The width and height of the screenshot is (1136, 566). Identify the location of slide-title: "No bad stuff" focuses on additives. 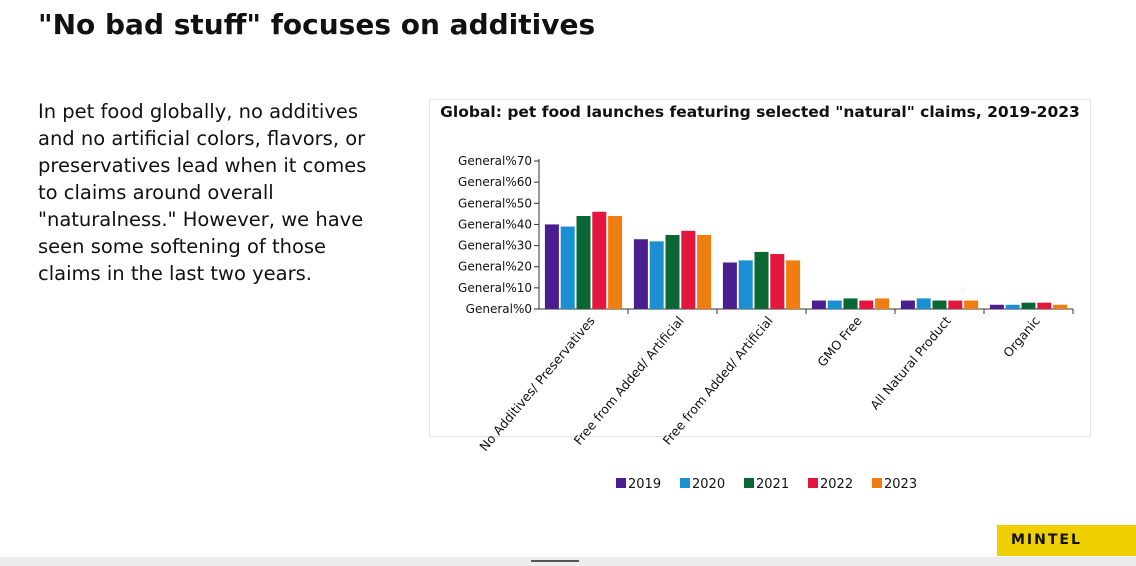
(317, 24).